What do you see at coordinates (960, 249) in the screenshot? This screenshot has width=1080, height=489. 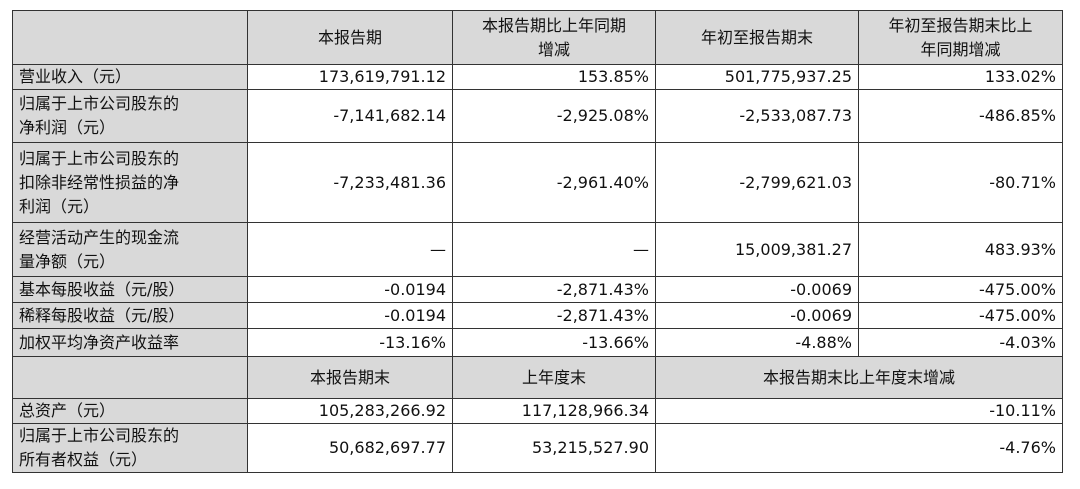 I see `value-cell: 483.93%` at bounding box center [960, 249].